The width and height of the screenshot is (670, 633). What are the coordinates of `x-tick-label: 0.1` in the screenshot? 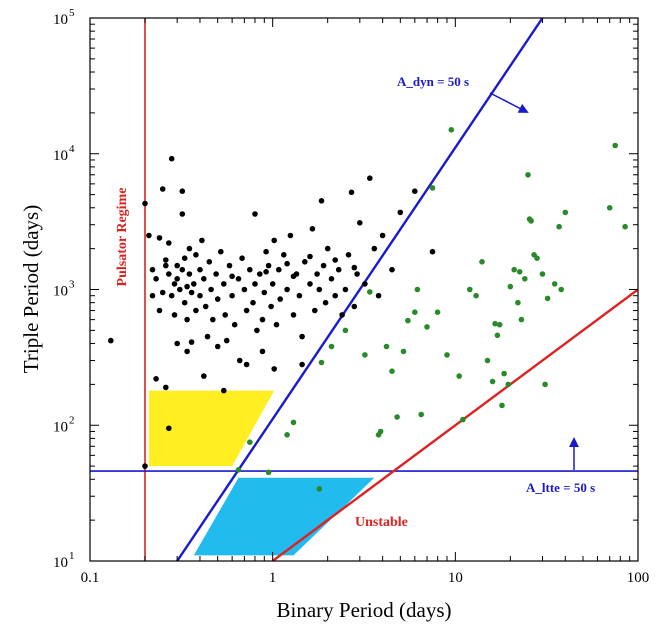 It's located at (90, 578).